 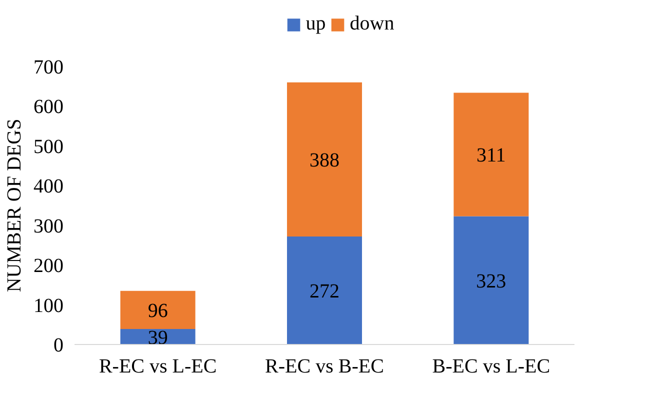 I want to click on data-label: 39, so click(x=158, y=337).